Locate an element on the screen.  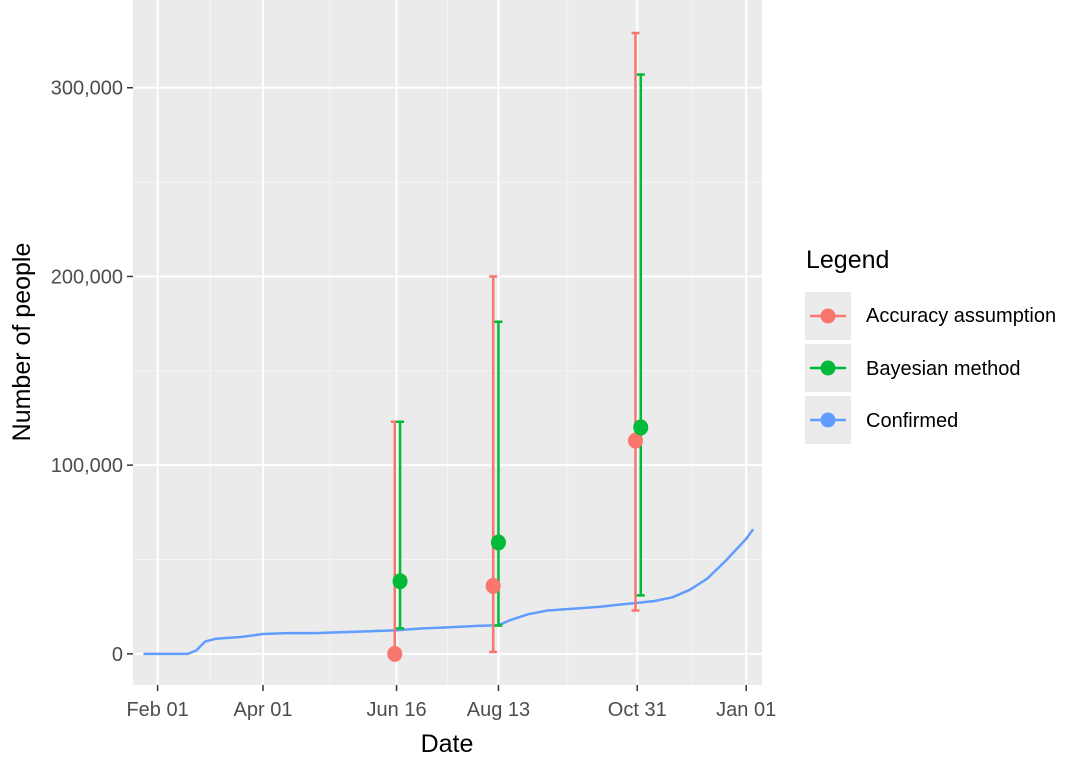
legend-title: Legend is located at coordinates (847, 260).